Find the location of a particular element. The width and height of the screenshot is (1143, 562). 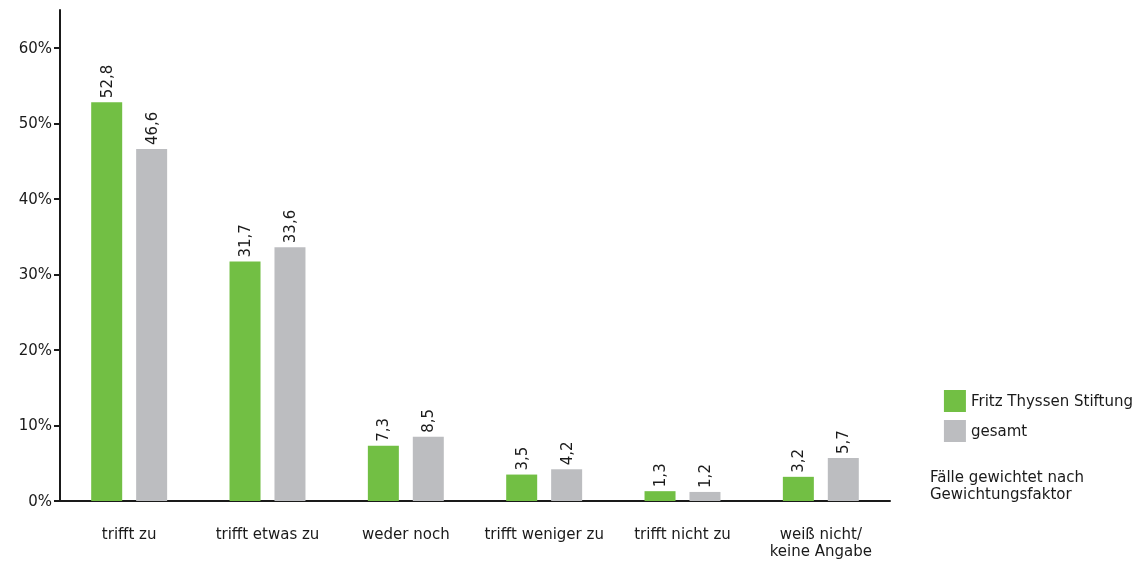

text: Fälle gewichtet nach Gewichtungsfaktor is located at coordinates (1007, 485).